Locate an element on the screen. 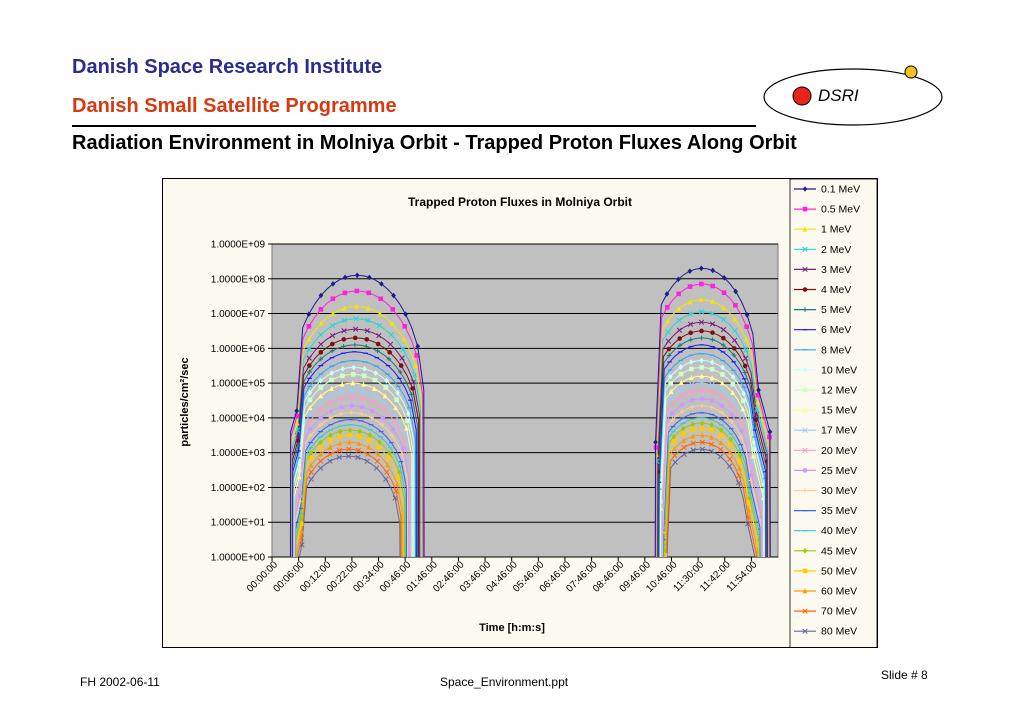 The height and width of the screenshot is (708, 1023). legend-item: 50 MeV is located at coordinates (825, 571).